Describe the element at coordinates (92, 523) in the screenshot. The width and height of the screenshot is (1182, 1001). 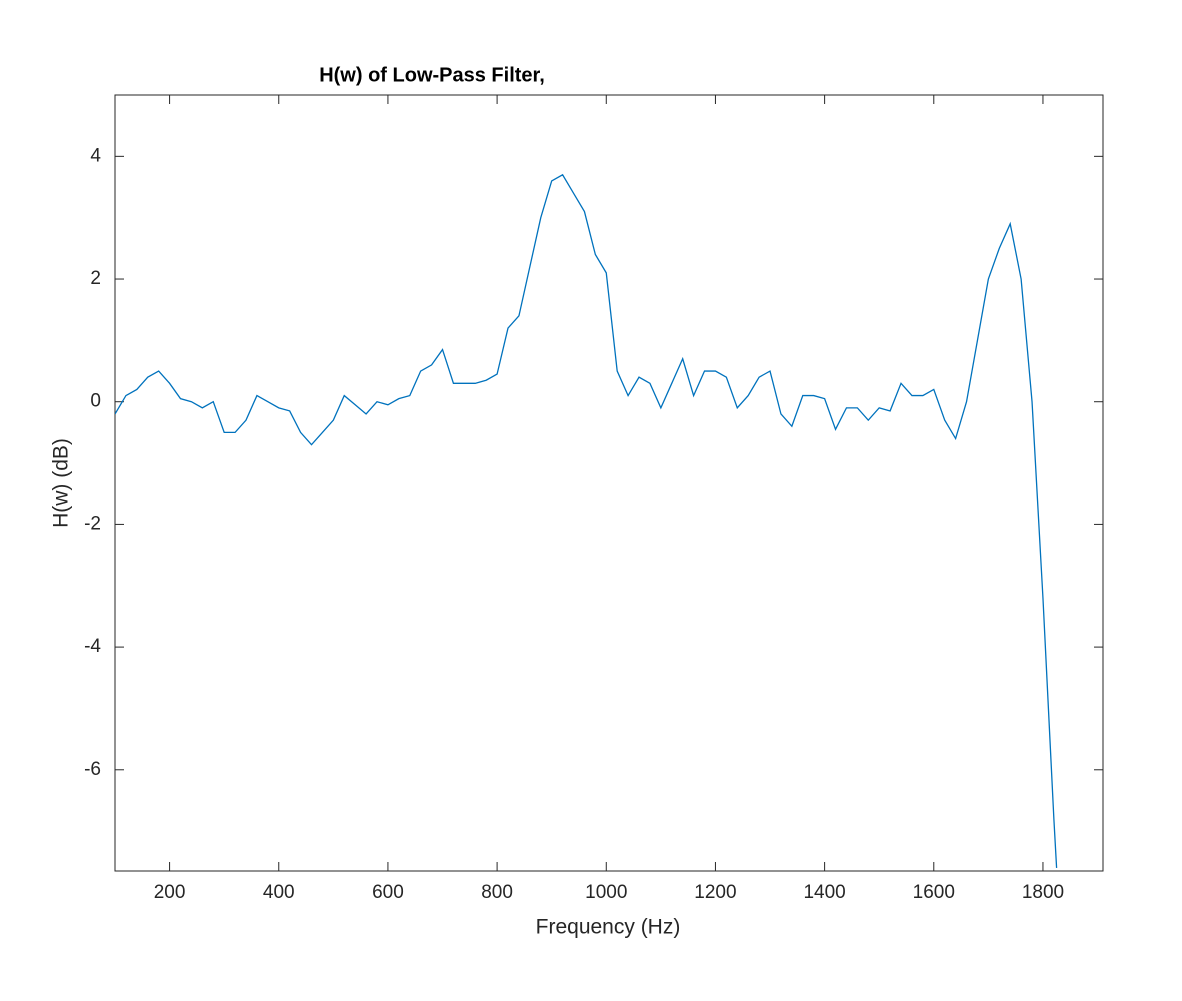
I see `y-tick-label: -2` at that location.